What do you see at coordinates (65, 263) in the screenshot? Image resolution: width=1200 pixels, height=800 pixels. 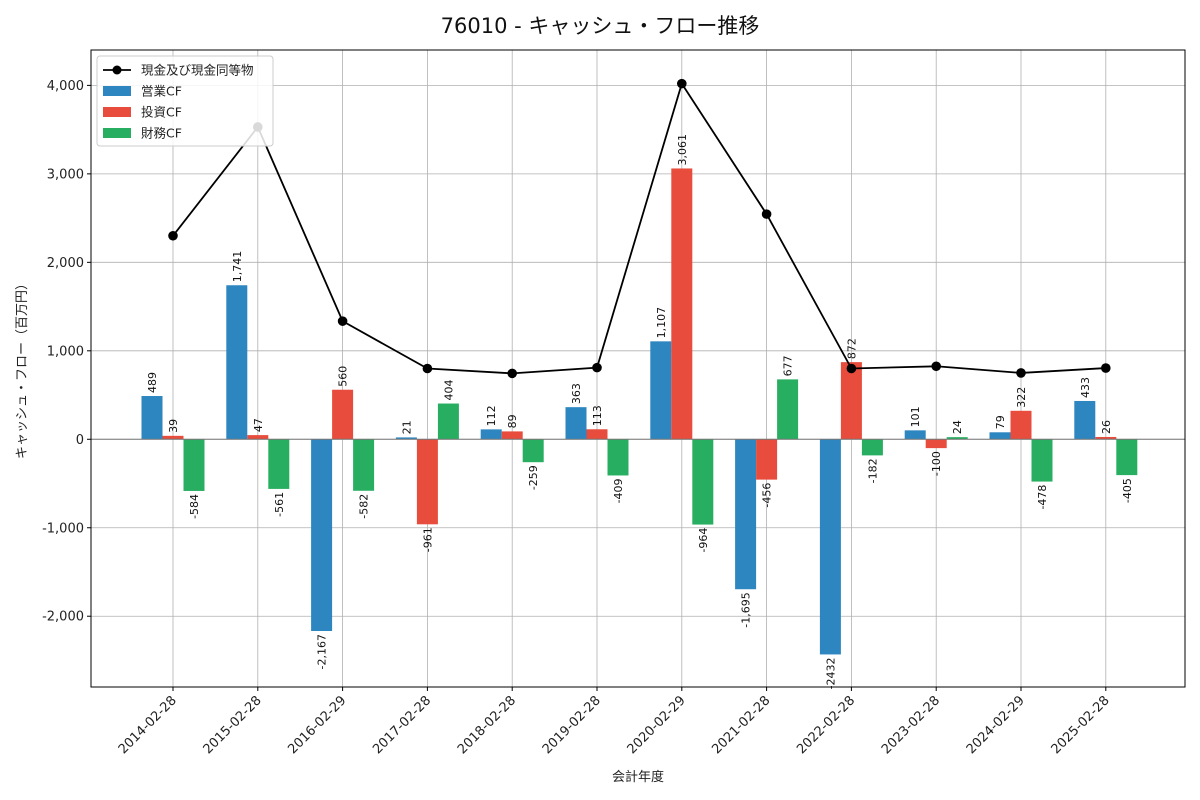 I see `y-tick-label: 2,000` at bounding box center [65, 263].